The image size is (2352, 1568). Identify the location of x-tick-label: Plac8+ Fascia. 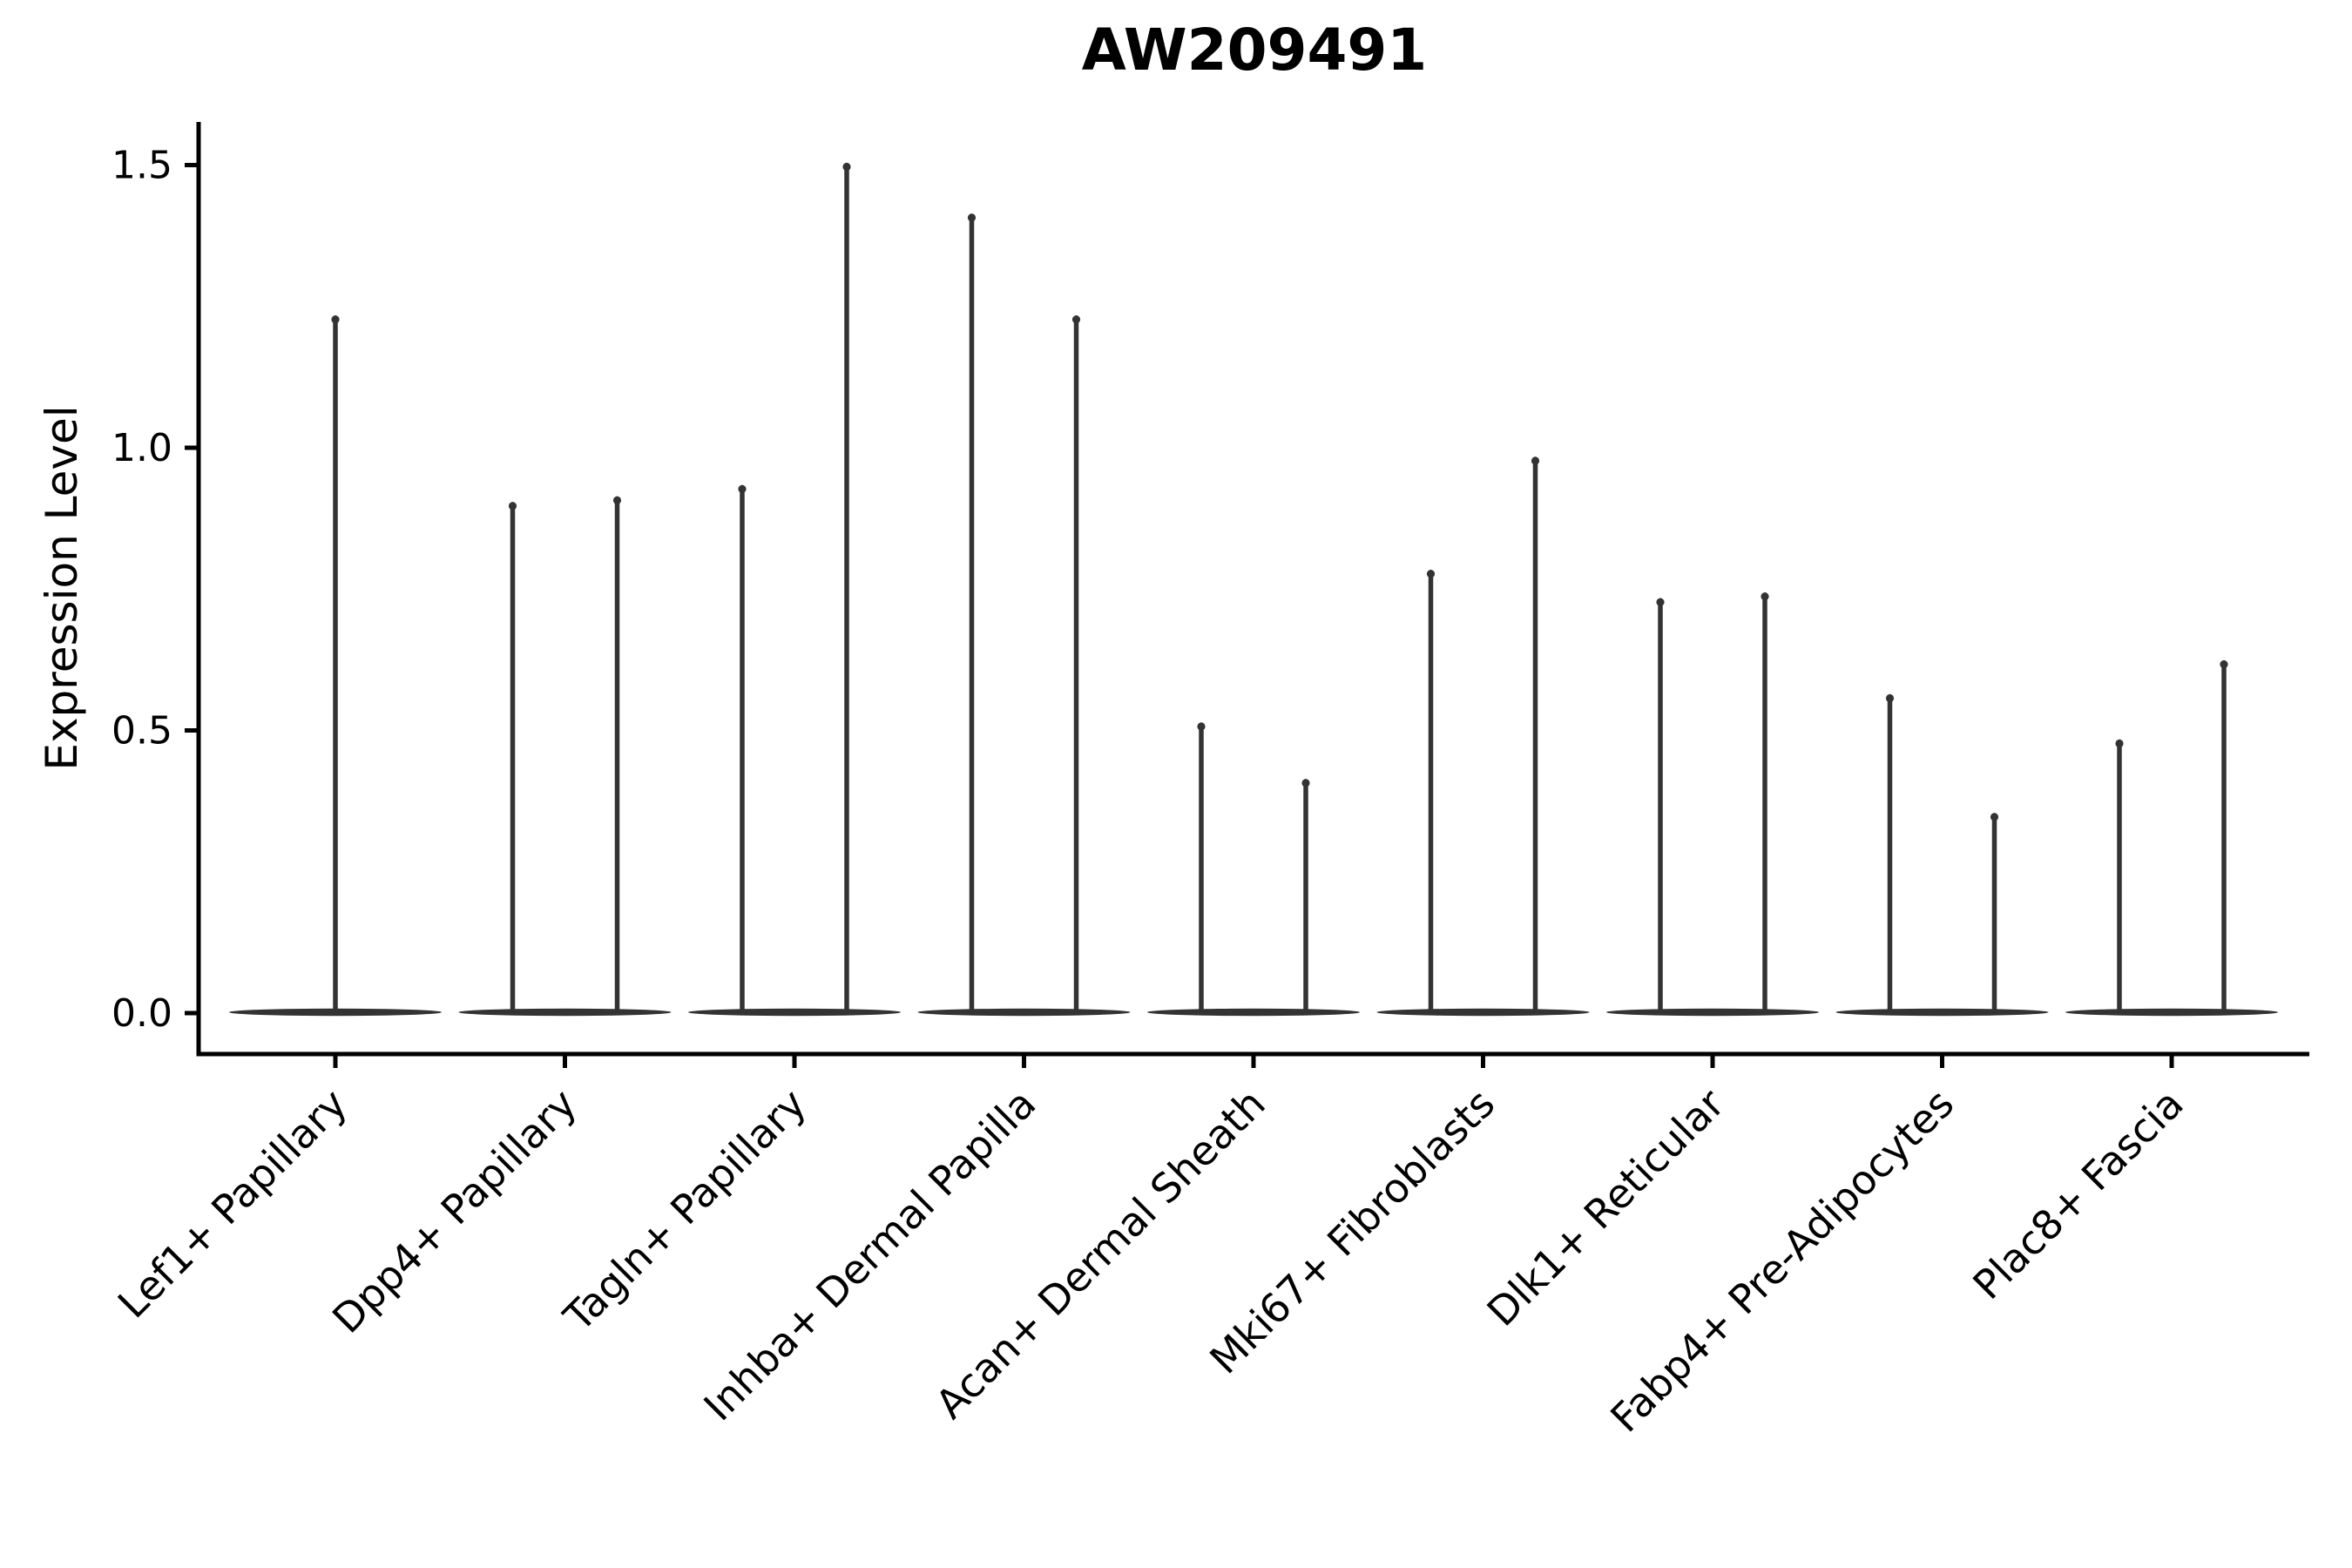
(2077, 1194).